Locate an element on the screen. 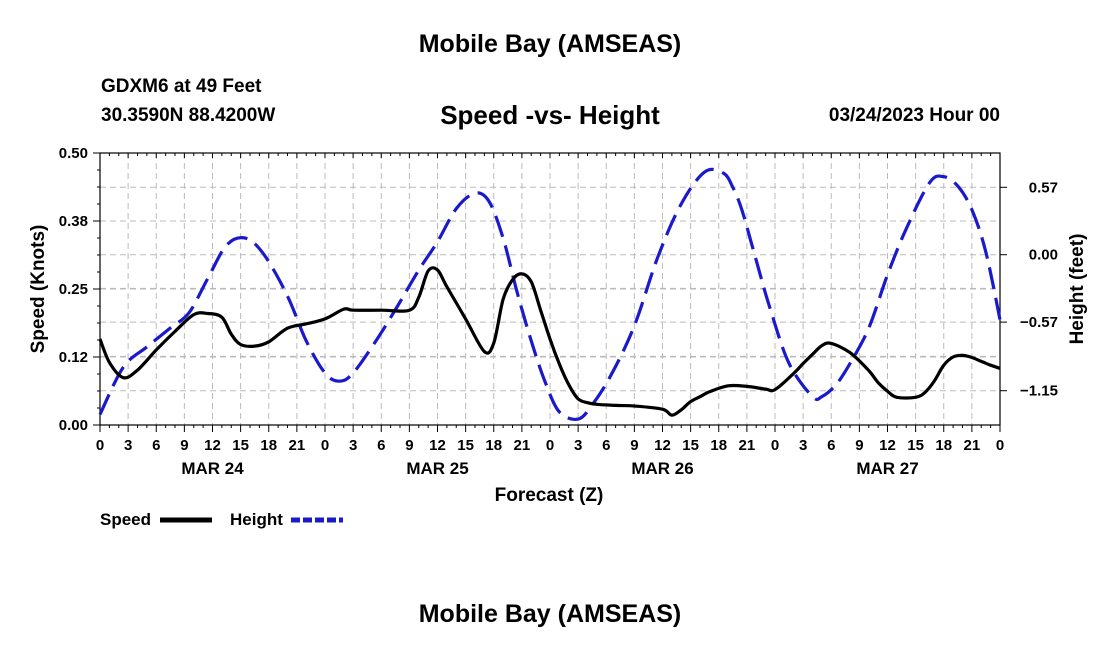 This screenshot has width=1100, height=650. day-label: MAR 25 is located at coordinates (437, 468).